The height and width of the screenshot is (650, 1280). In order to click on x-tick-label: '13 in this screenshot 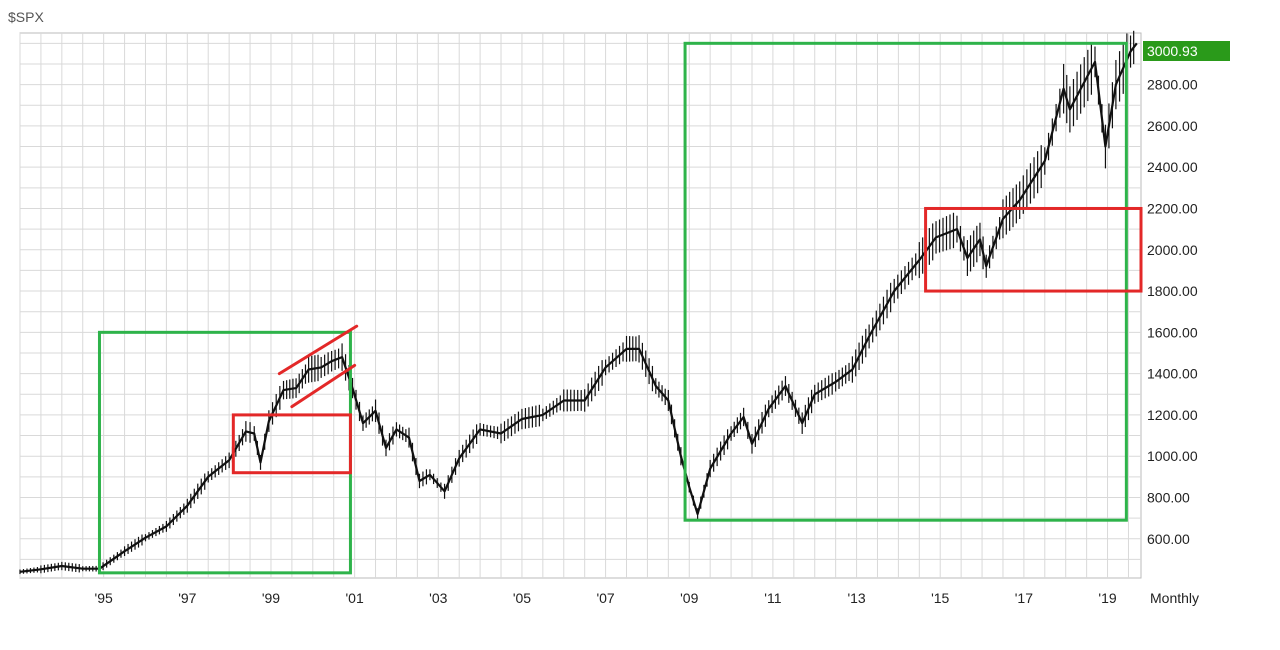, I will do `click(856, 598)`.